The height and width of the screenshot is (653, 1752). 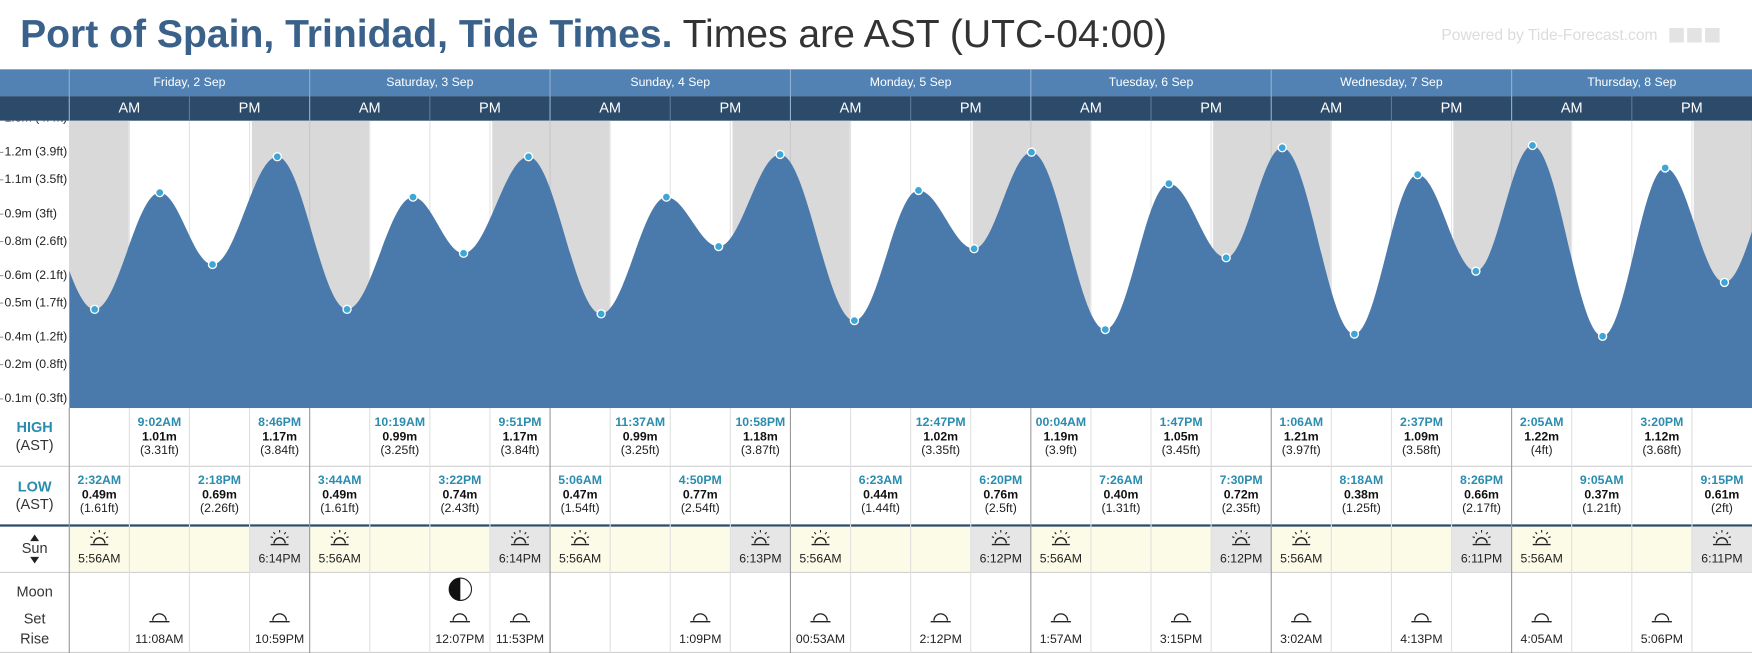 What do you see at coordinates (1211, 108) in the screenshot?
I see `half-label: PM` at bounding box center [1211, 108].